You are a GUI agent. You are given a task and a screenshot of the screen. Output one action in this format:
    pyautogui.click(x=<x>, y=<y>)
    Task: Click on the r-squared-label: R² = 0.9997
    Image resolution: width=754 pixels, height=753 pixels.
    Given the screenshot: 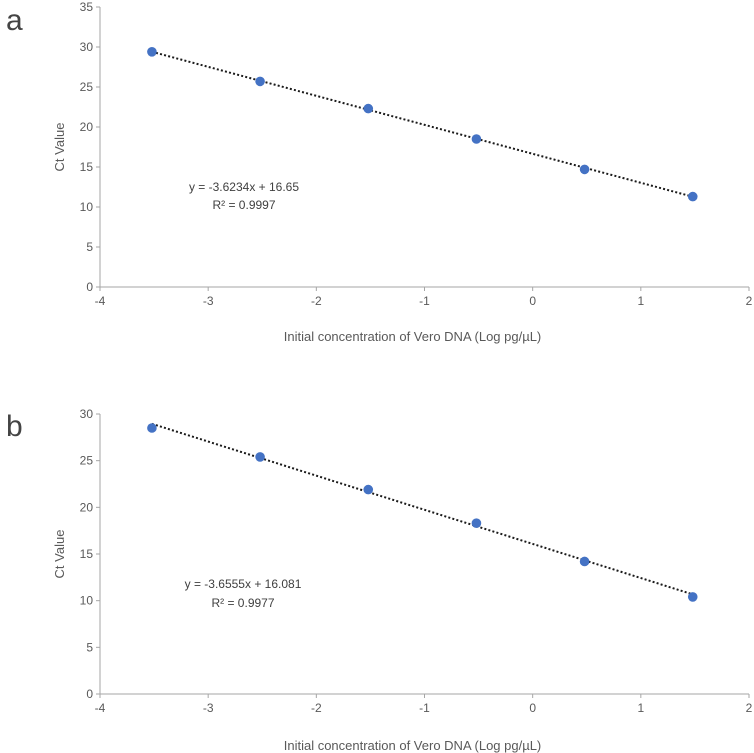 What is the action you would take?
    pyautogui.click(x=243, y=205)
    